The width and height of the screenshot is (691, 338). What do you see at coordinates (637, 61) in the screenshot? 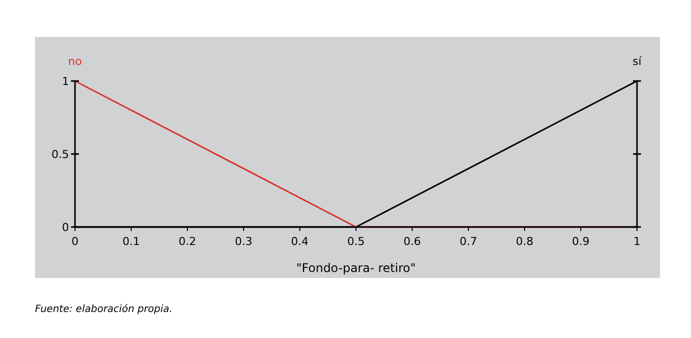
I see `series-label: sí` at bounding box center [637, 61].